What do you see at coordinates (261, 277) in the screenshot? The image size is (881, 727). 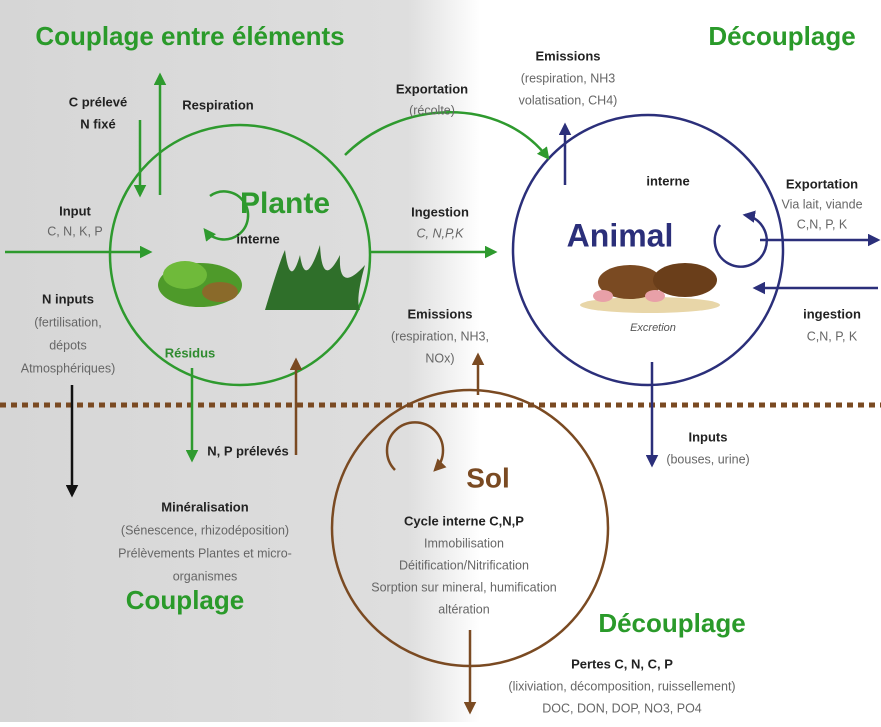 I see `plant-illustration` at bounding box center [261, 277].